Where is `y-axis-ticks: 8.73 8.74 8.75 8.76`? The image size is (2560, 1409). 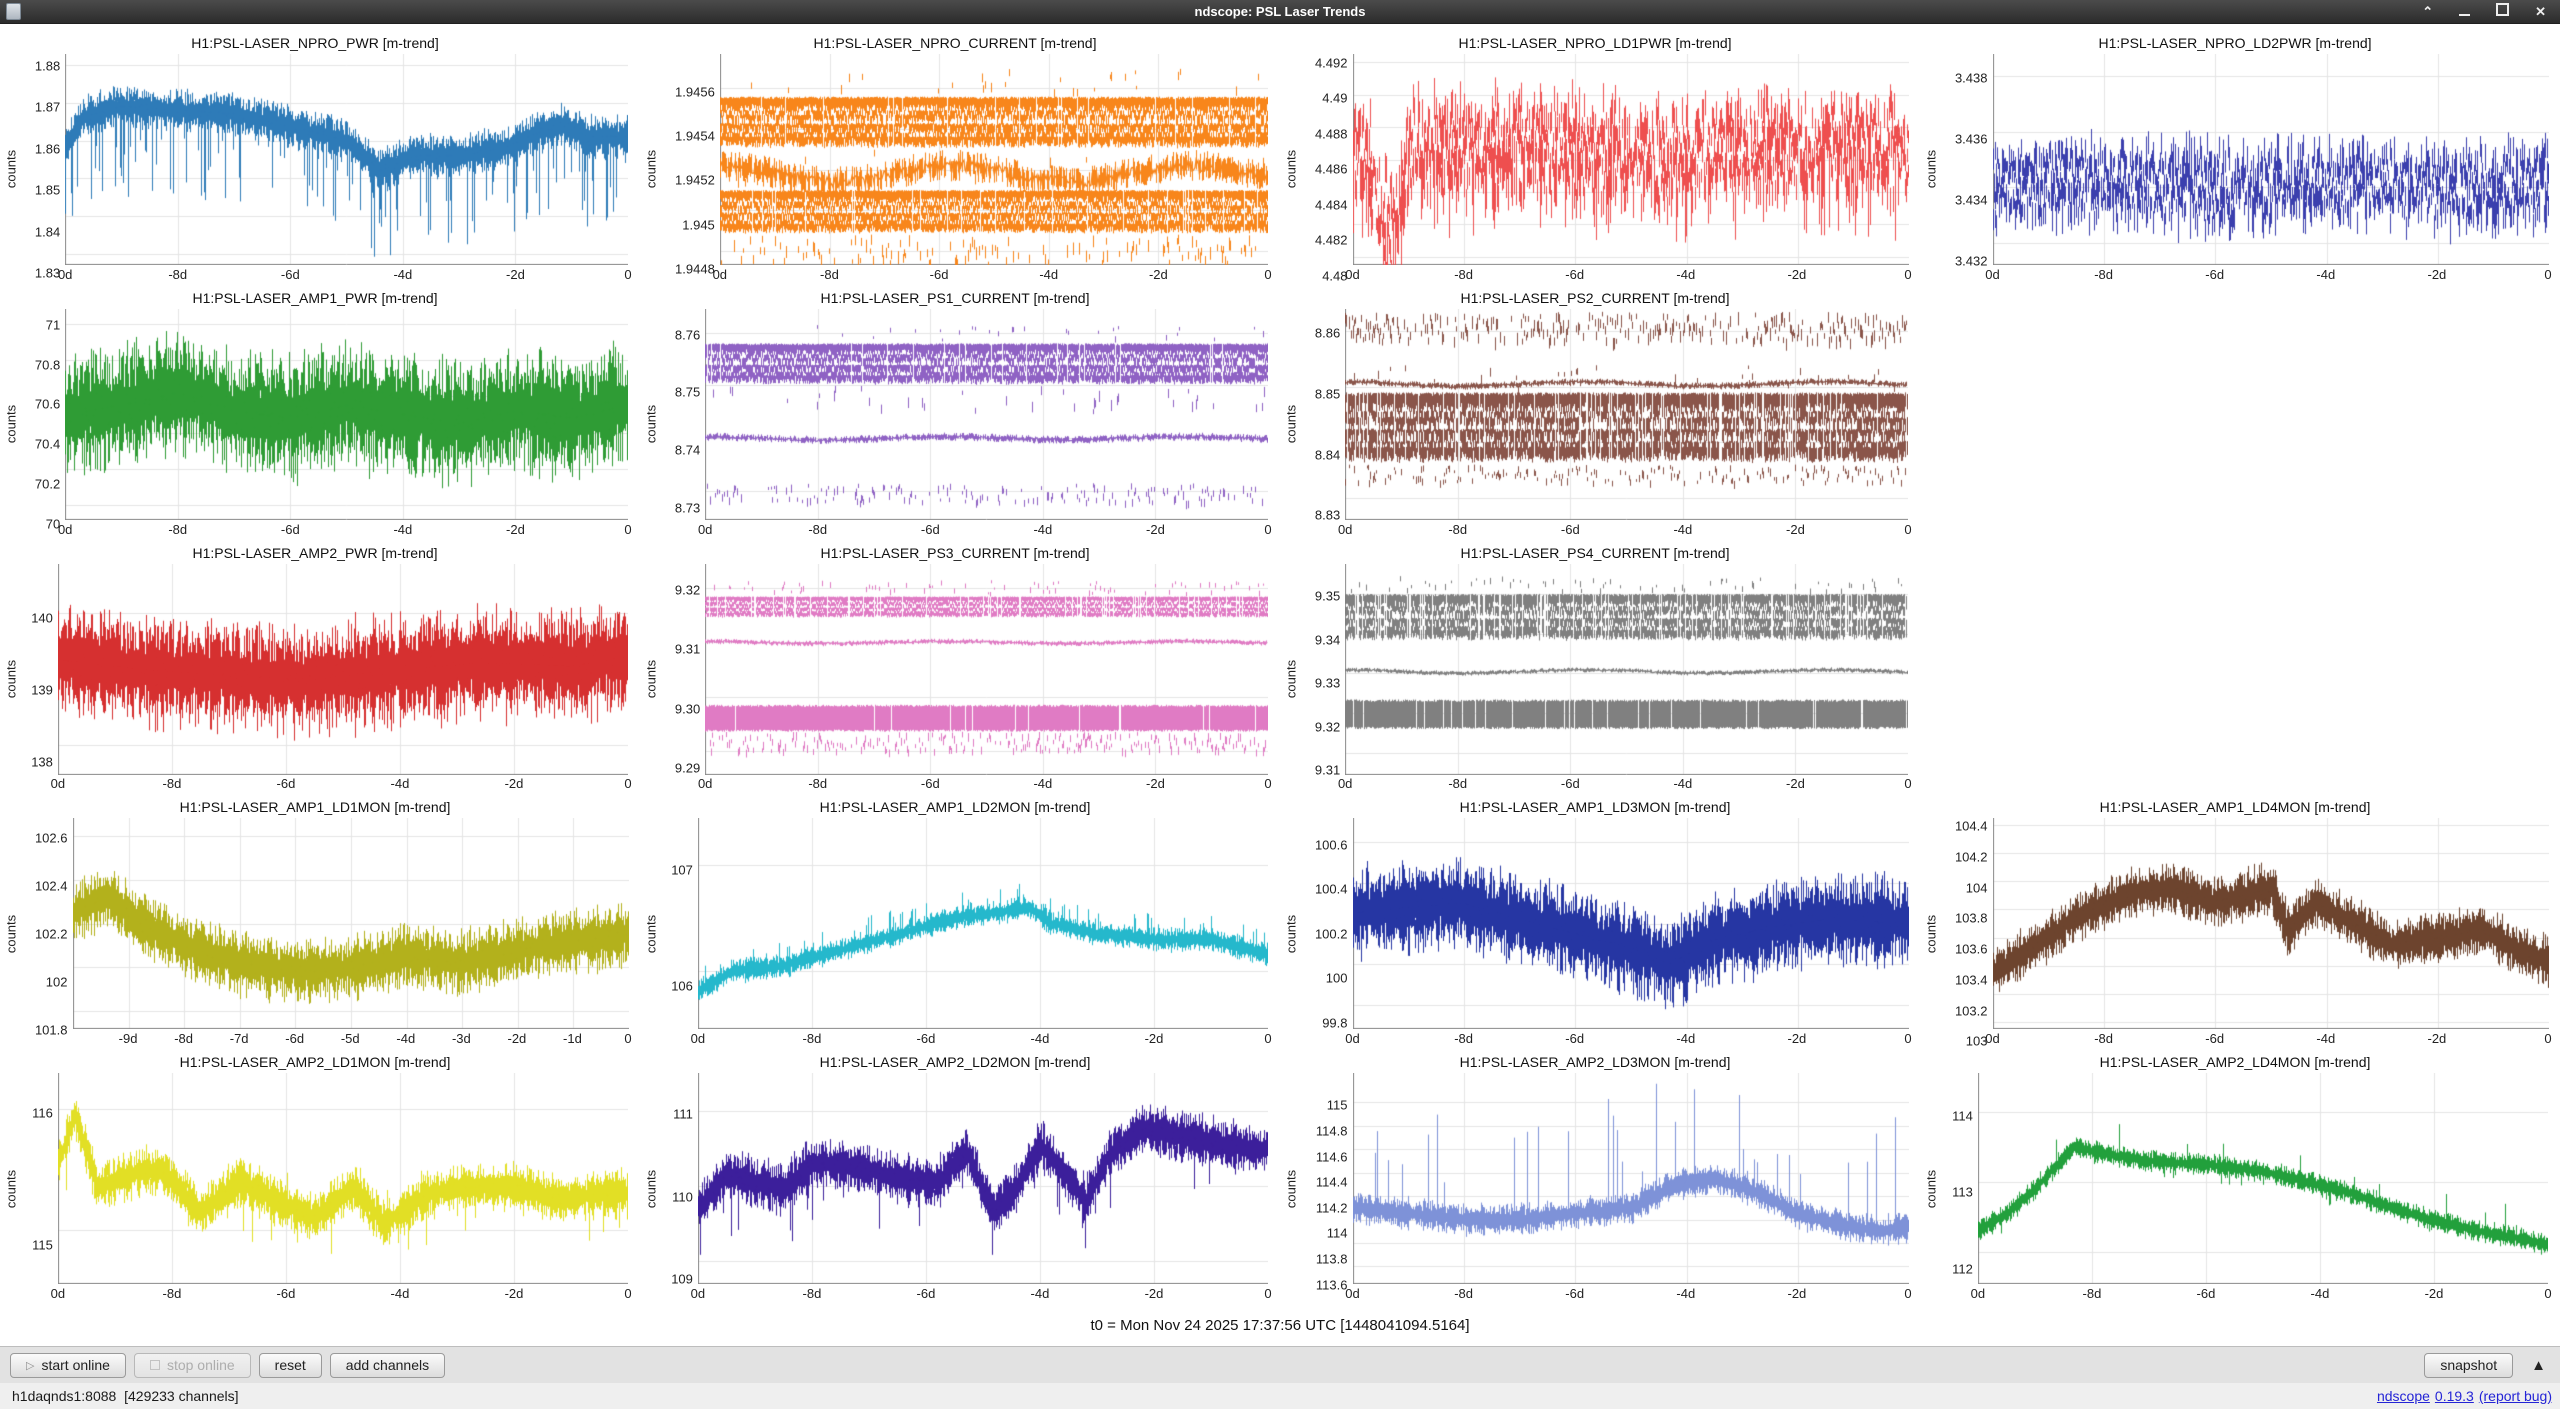 y-axis-ticks: 8.73 8.74 8.75 8.76 is located at coordinates (687, 421).